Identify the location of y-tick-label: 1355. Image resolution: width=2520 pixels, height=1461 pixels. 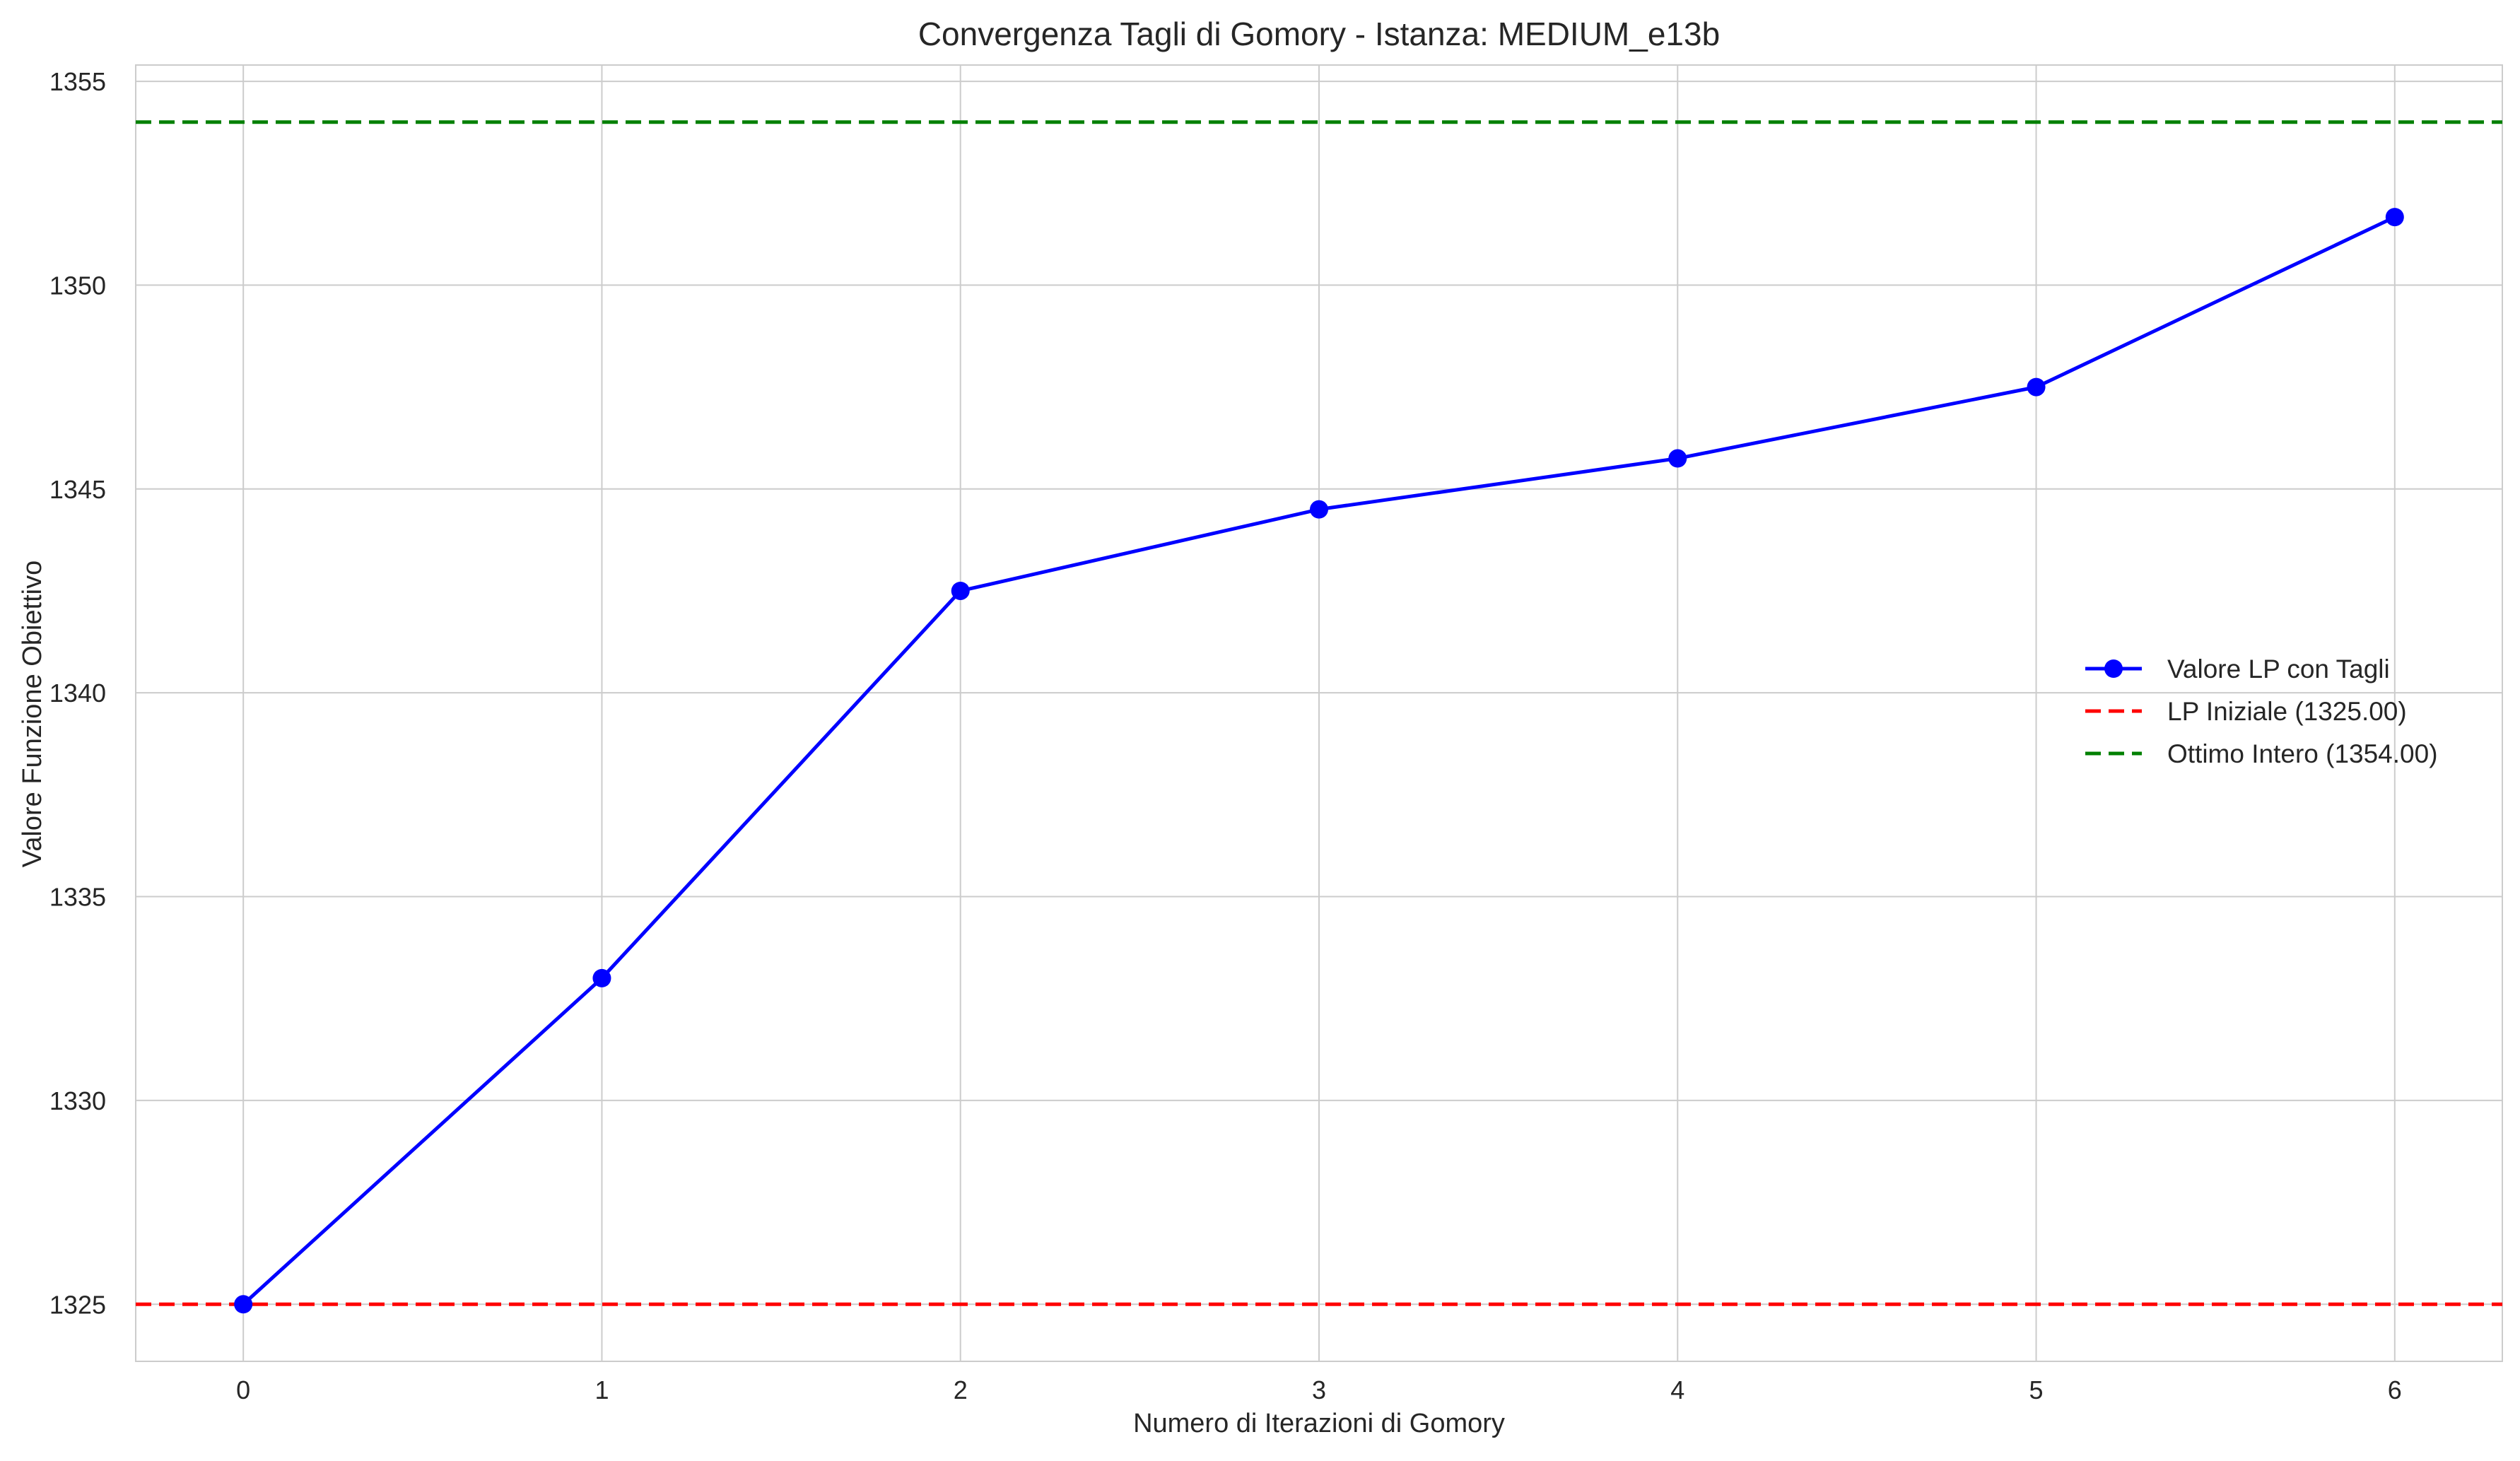
(77, 81).